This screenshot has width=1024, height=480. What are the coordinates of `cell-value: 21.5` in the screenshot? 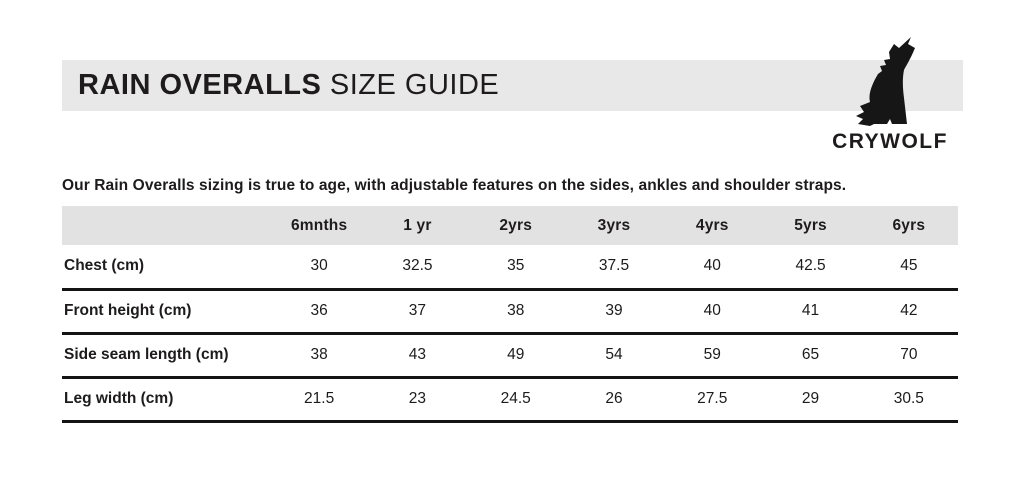 It's located at (319, 398).